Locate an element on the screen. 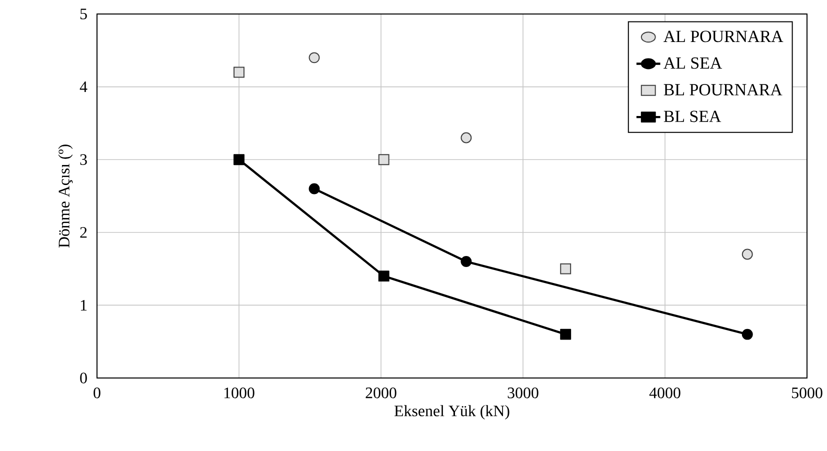  x-tick-label: 5000 is located at coordinates (807, 393).